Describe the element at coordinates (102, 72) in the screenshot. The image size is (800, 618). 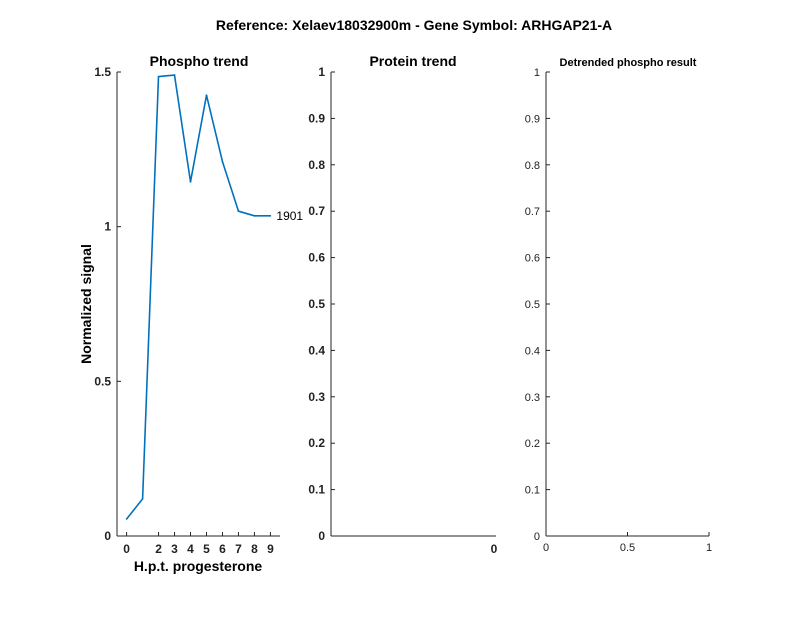
I see `phospho-ytick-label: 1.5` at that location.